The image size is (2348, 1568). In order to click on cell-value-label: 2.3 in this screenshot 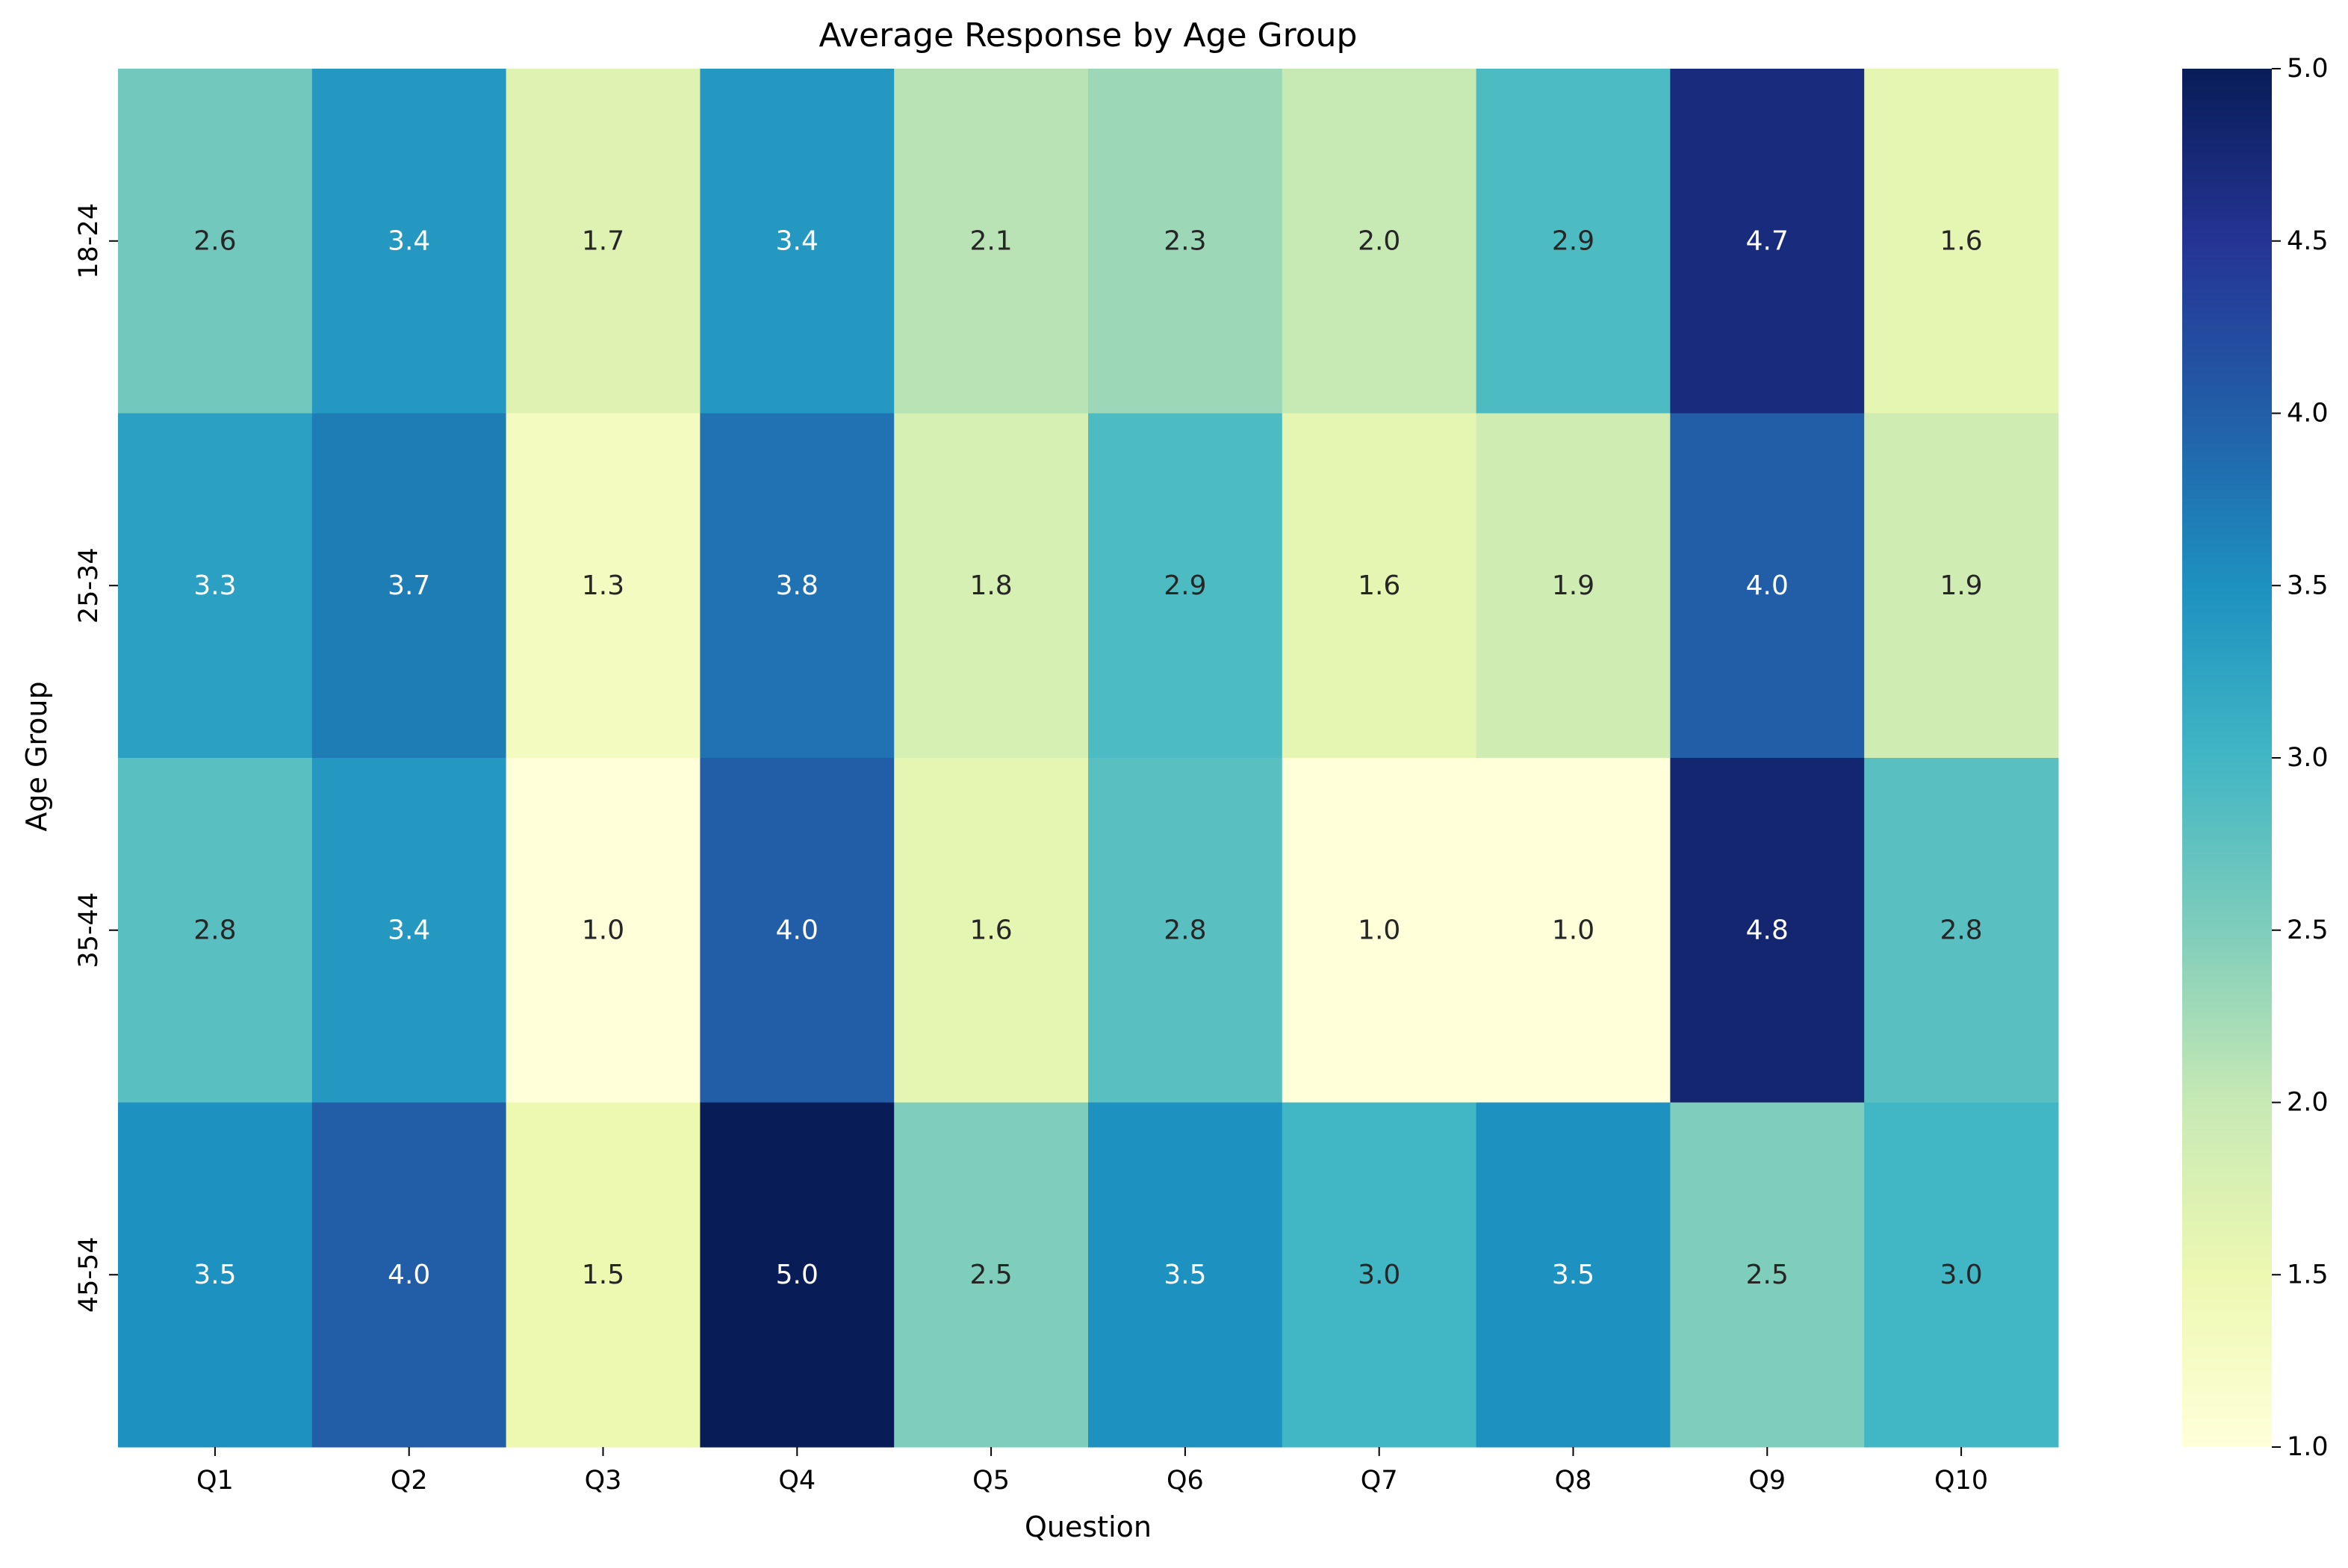, I will do `click(1185, 240)`.